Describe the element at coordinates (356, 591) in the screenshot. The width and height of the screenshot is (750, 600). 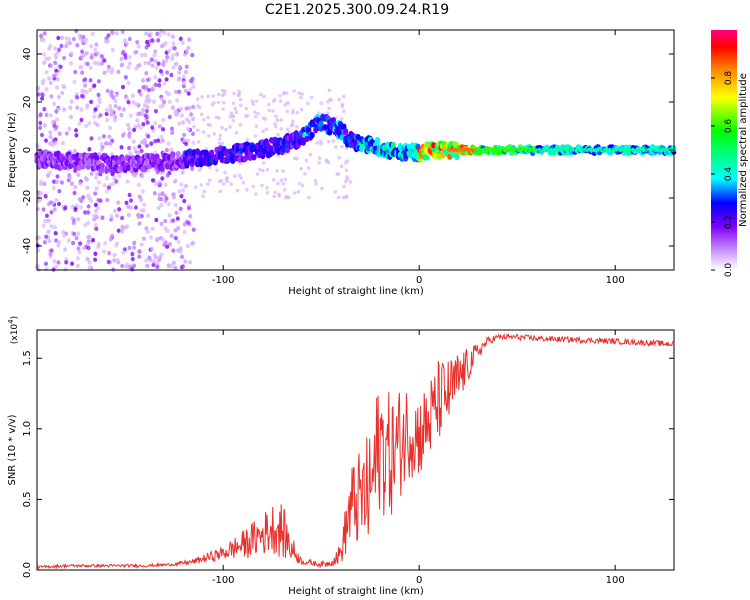
I see `snr-xlabel: Height of straight line (km)` at that location.